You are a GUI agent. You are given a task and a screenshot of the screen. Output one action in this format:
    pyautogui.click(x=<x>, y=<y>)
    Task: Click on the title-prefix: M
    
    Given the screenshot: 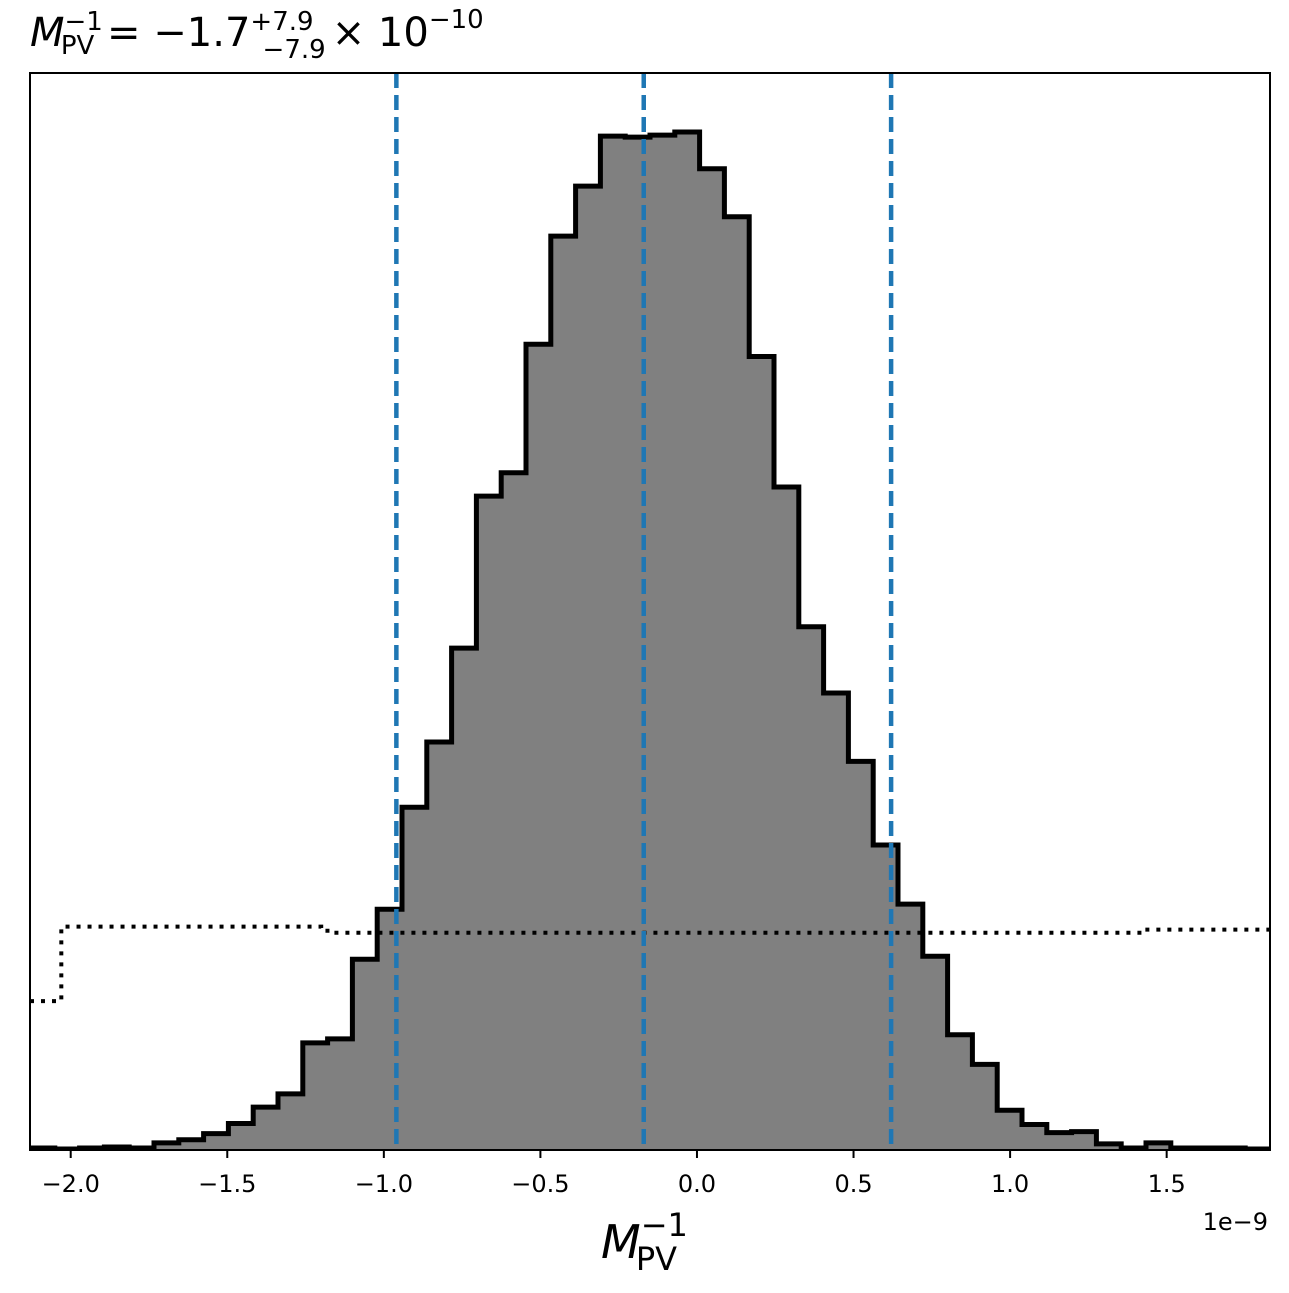 What is the action you would take?
    pyautogui.click(x=47, y=33)
    